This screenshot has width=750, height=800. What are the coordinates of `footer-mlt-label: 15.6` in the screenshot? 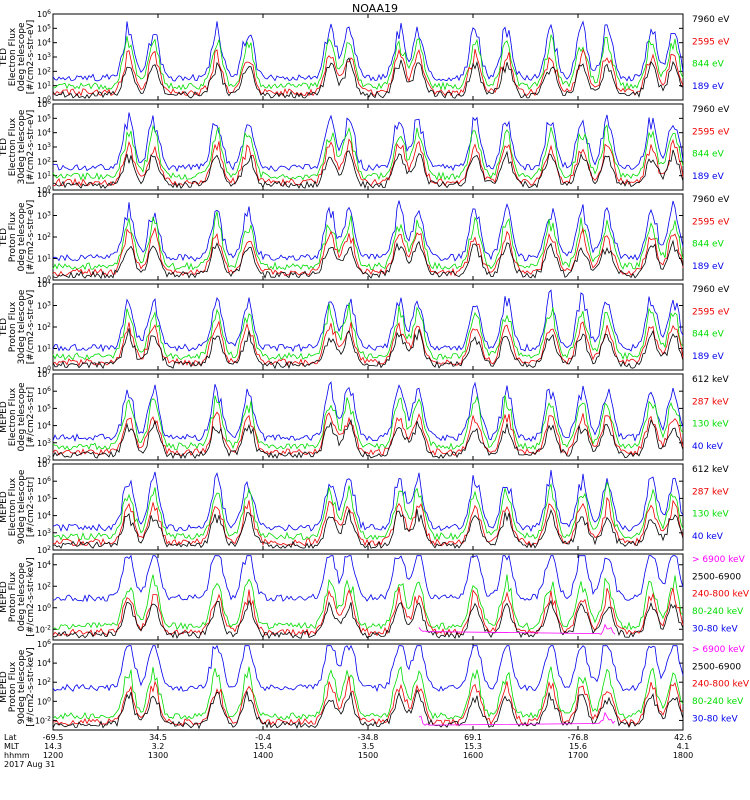 It's located at (578, 746).